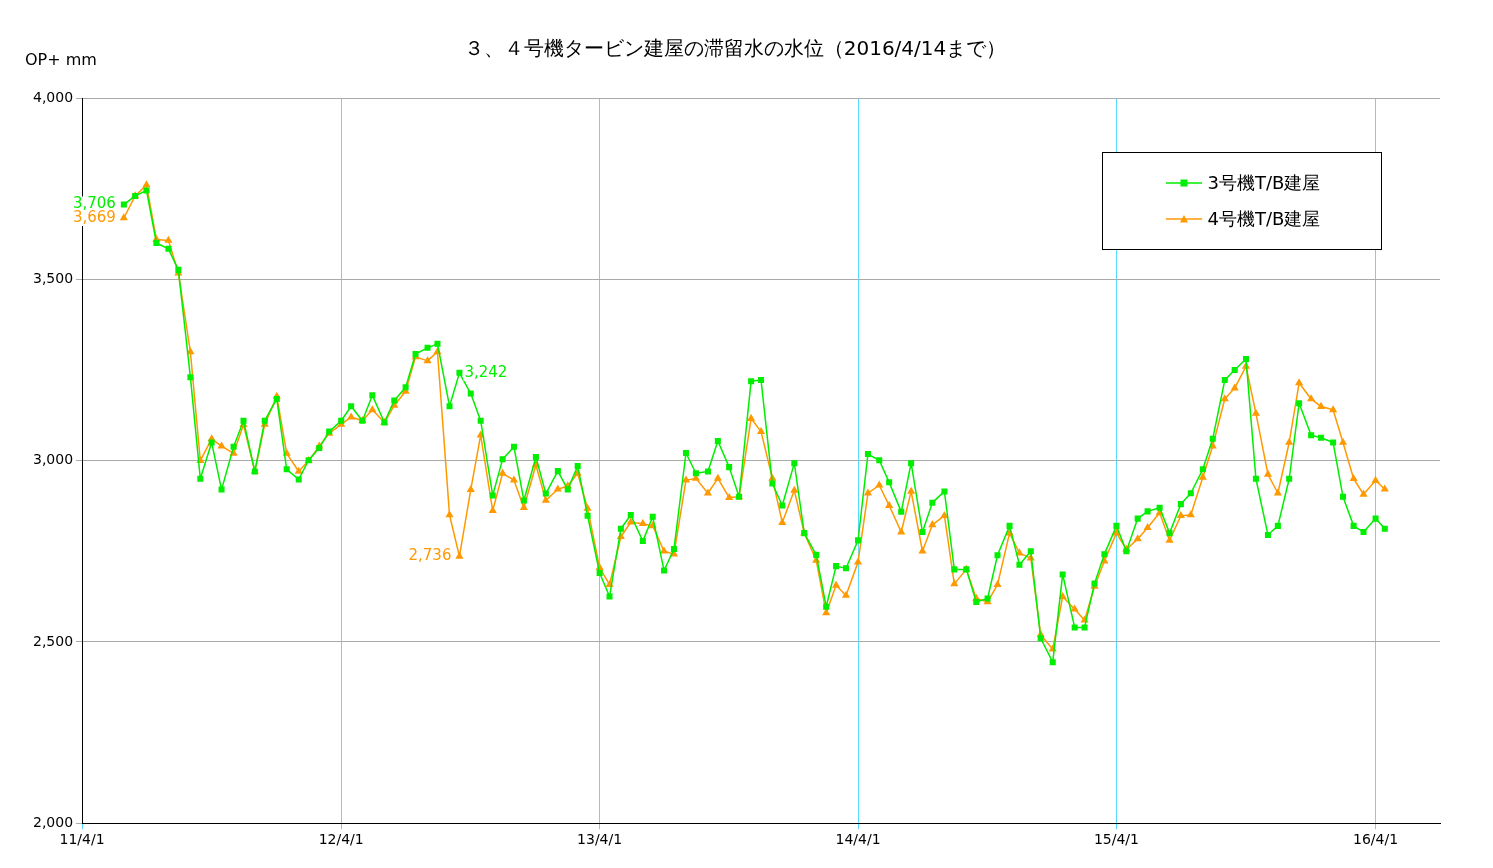  I want to click on y-tick-label: 2,000, so click(53, 821).